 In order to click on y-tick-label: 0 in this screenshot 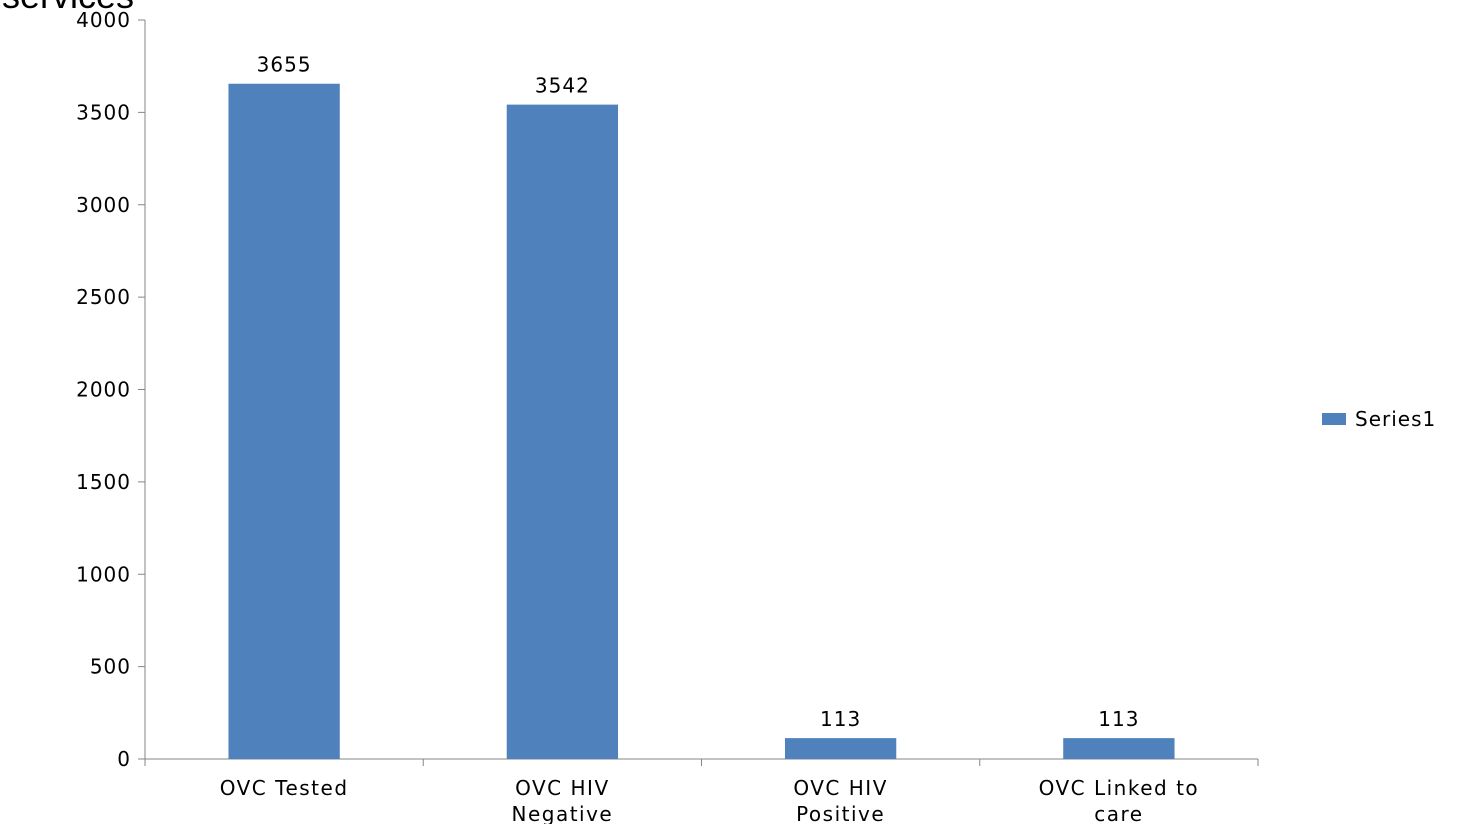, I will do `click(124, 759)`.